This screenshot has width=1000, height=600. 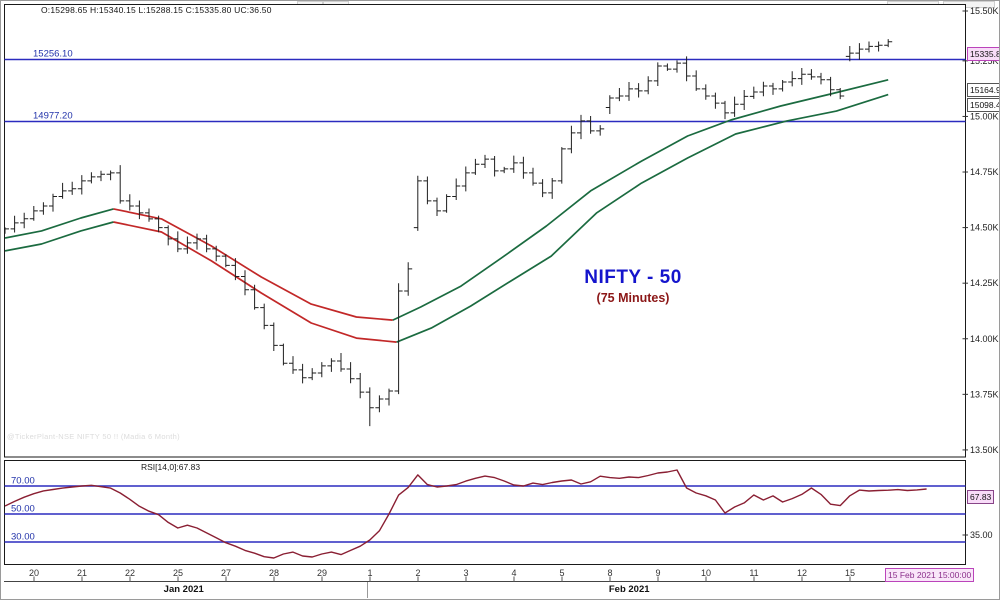 What do you see at coordinates (629, 589) in the screenshot?
I see `month-label: Feb 2021` at bounding box center [629, 589].